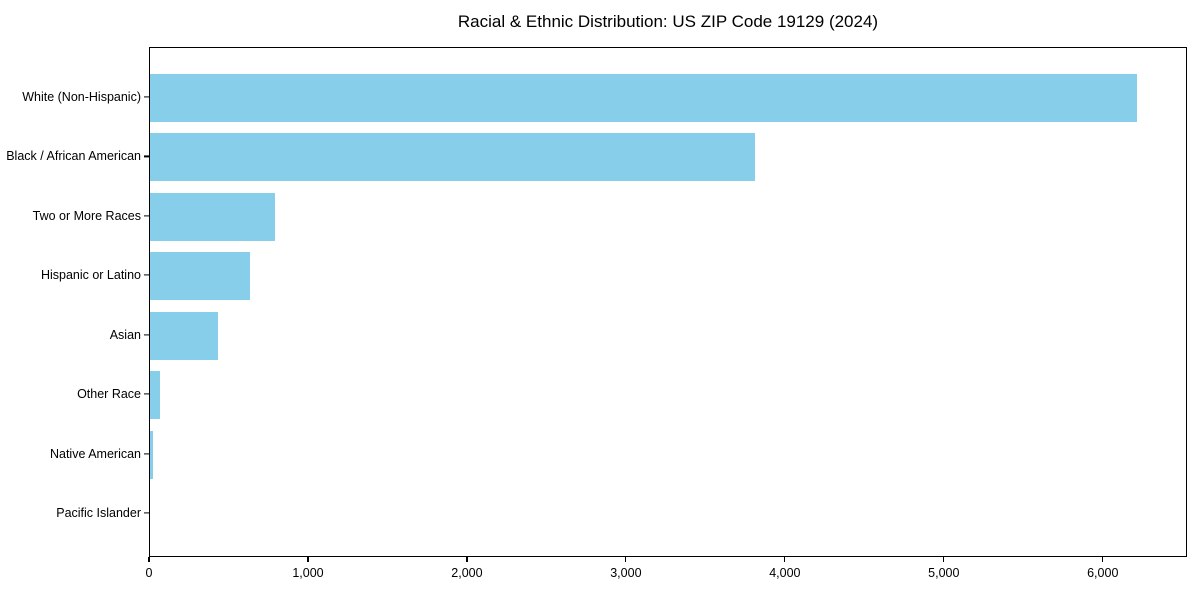 The height and width of the screenshot is (600, 1200). Describe the element at coordinates (81, 97) in the screenshot. I see `y-tick-label: White (Non-Hispanic)` at that location.